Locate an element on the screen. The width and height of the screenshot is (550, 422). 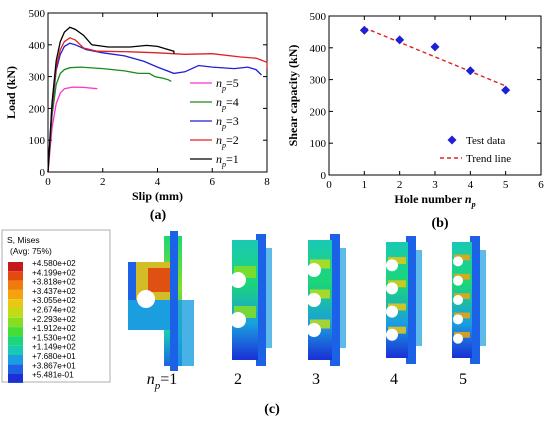
chart-b-ytick-label: 100 is located at coordinates (318, 144).